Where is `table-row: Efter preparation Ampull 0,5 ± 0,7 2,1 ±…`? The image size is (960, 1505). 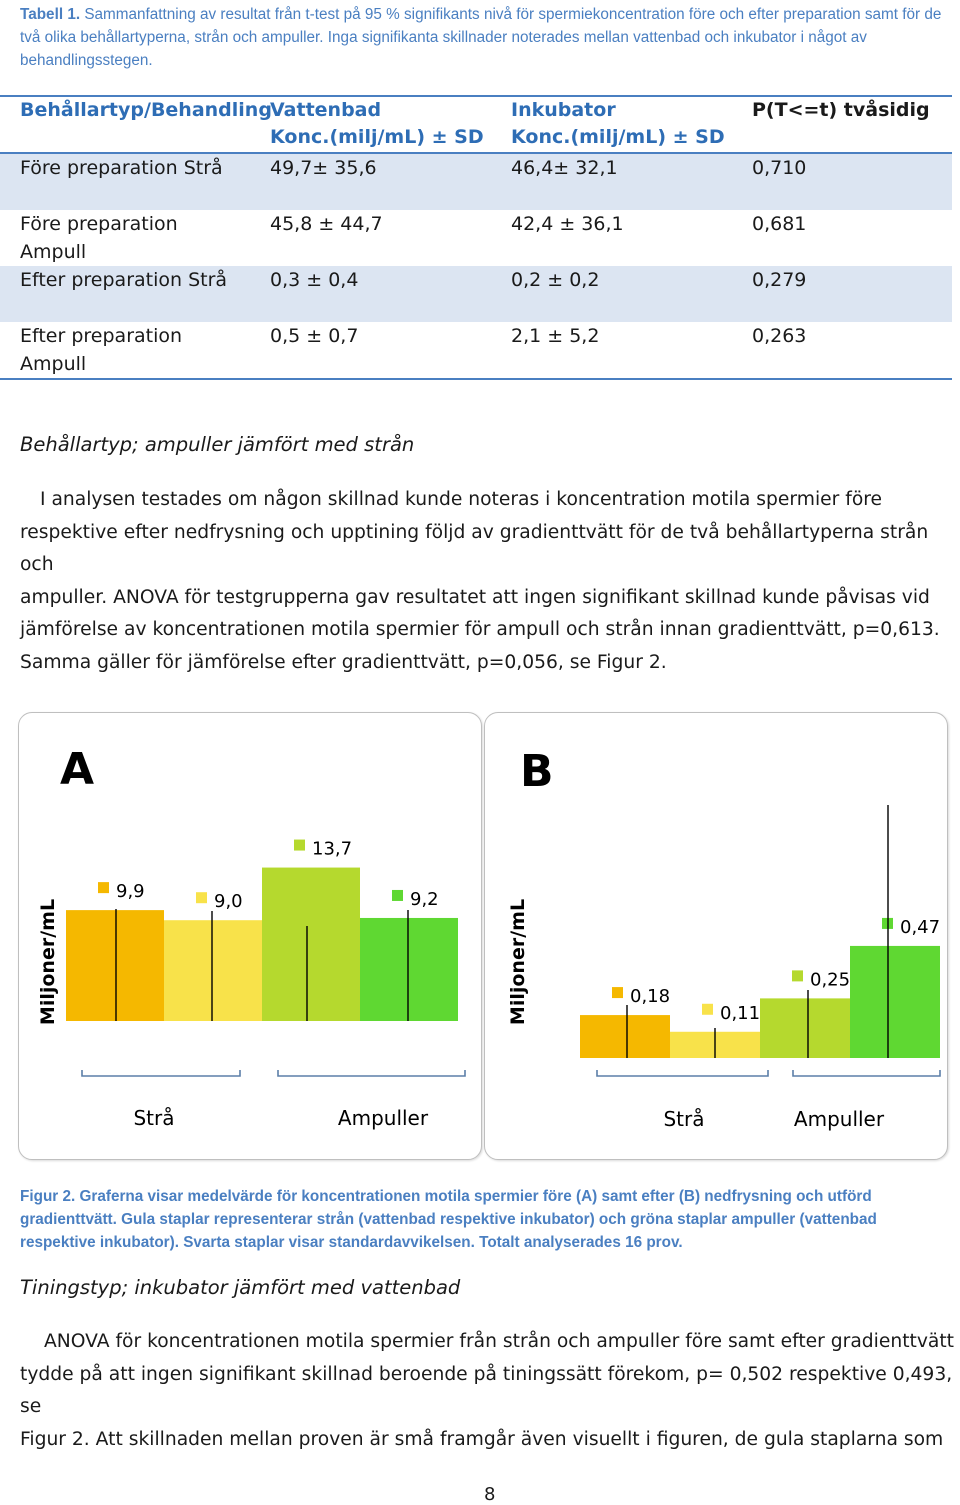
table-row: Efter preparation Ampull 0,5 ± 0,7 2,1 ±… is located at coordinates (476, 350).